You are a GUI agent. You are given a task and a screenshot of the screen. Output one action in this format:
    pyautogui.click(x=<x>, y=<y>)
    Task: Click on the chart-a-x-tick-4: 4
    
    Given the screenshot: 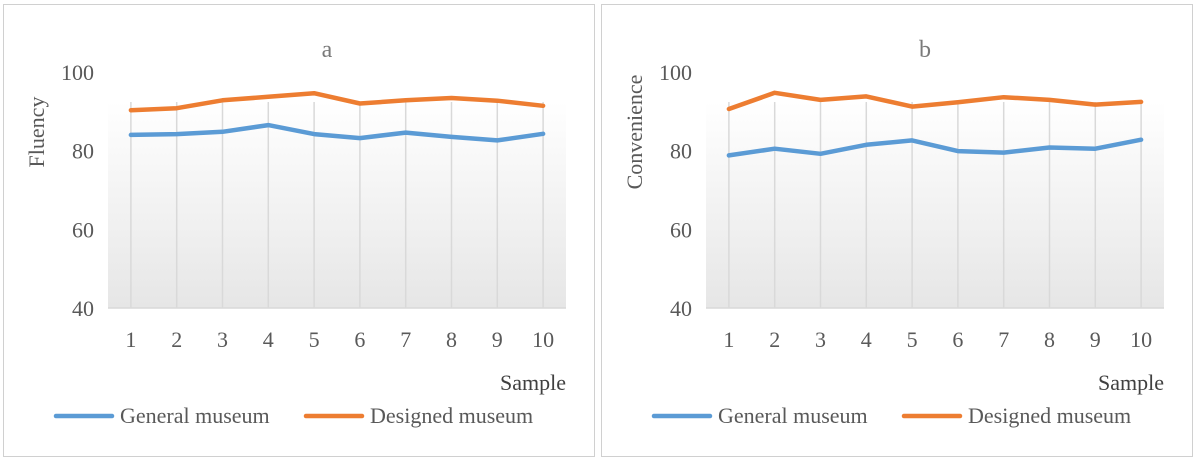 What is the action you would take?
    pyautogui.click(x=268, y=339)
    